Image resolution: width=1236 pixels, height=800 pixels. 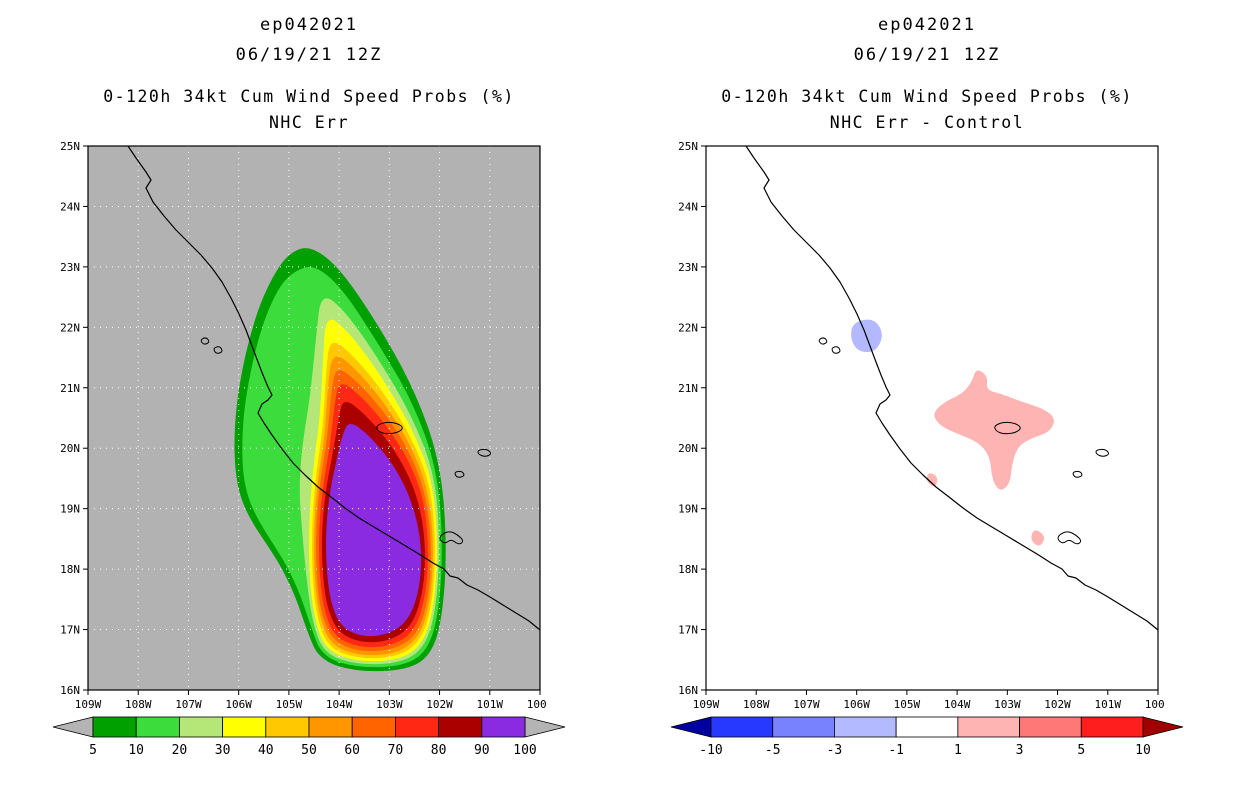 What do you see at coordinates (710, 750) in the screenshot?
I see `colorbar-label: -10` at bounding box center [710, 750].